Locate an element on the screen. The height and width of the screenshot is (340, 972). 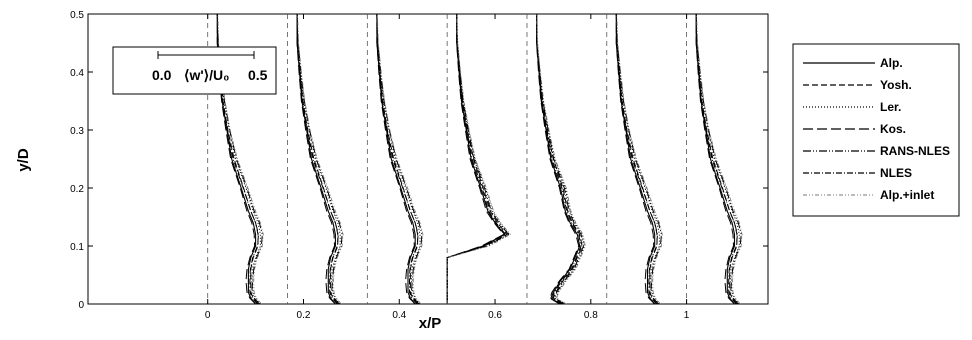
profile-ler--station-1 is located at coordinates (318, 159).